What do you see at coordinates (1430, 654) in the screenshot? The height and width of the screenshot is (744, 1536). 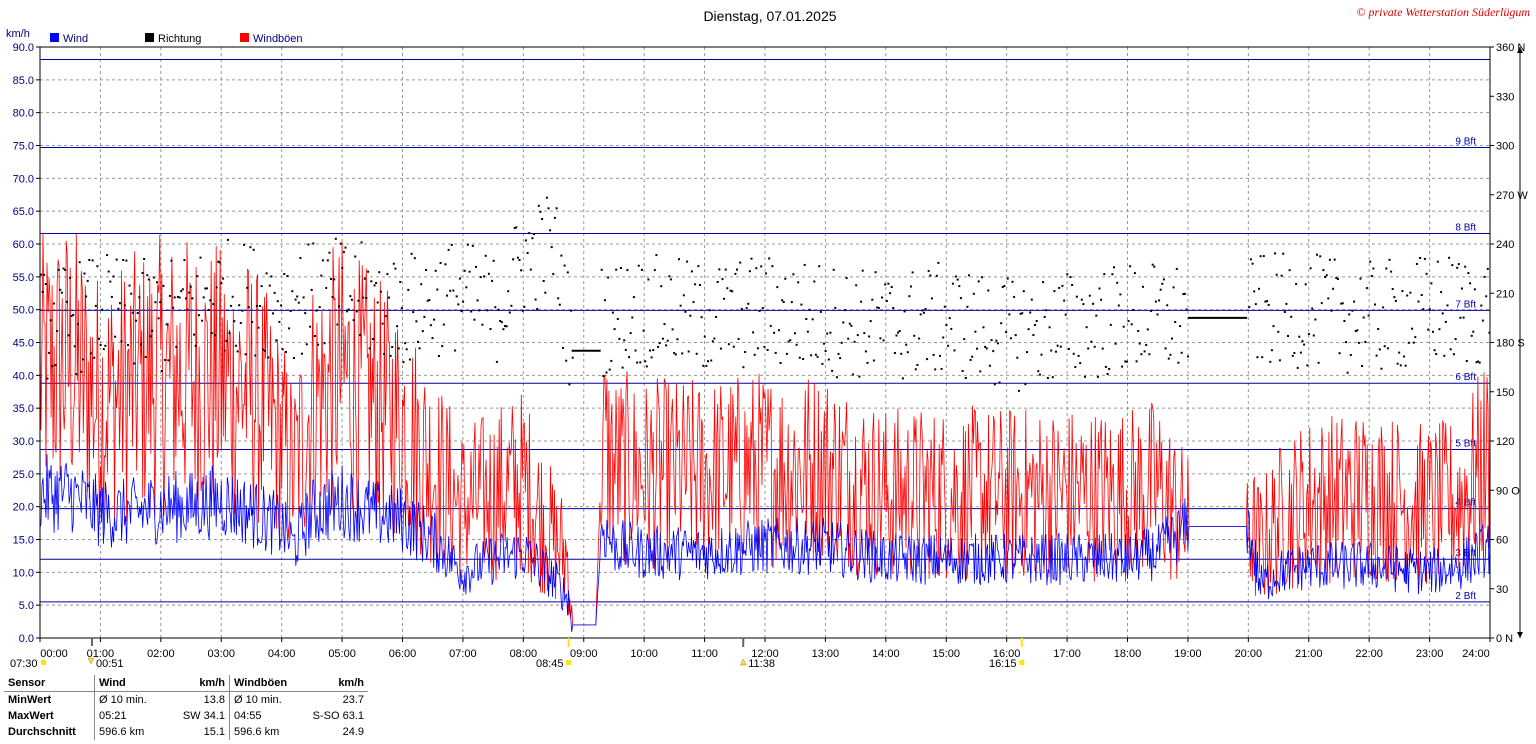 I see `x-tick-label: 23:00` at bounding box center [1430, 654].